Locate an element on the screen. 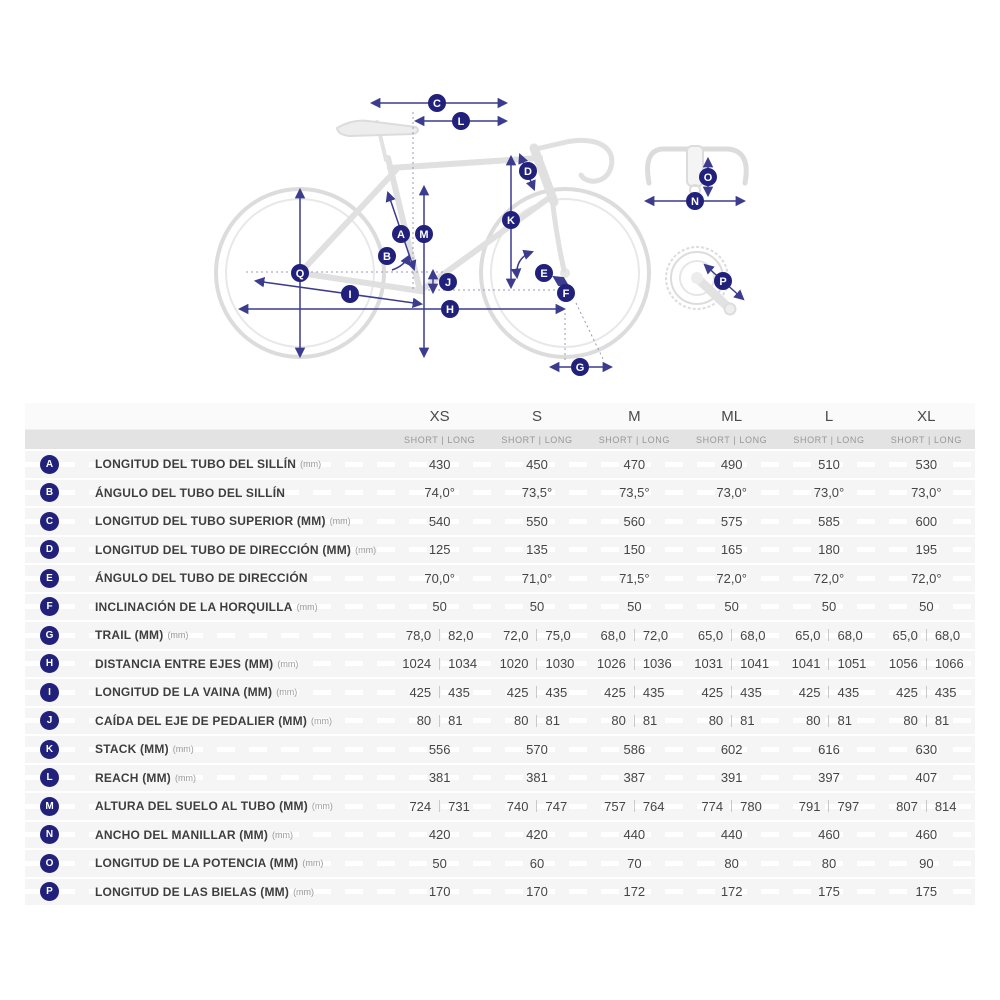 This screenshot has height=1000, width=1000. value-cell: 740 747 is located at coordinates (536, 806).